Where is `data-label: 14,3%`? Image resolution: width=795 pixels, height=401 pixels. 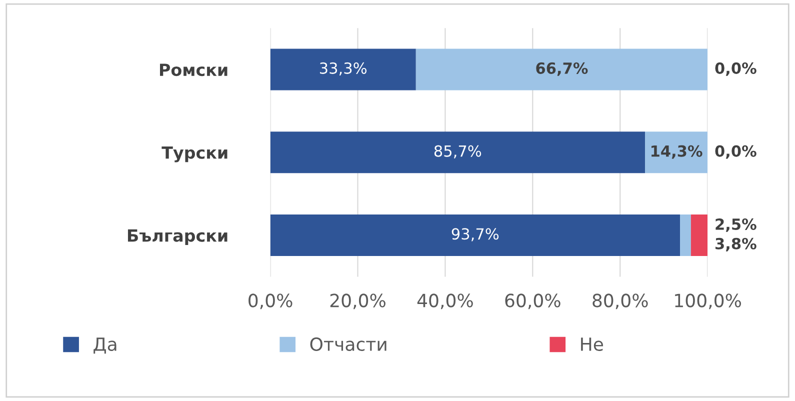
data-label: 14,3% is located at coordinates (677, 152).